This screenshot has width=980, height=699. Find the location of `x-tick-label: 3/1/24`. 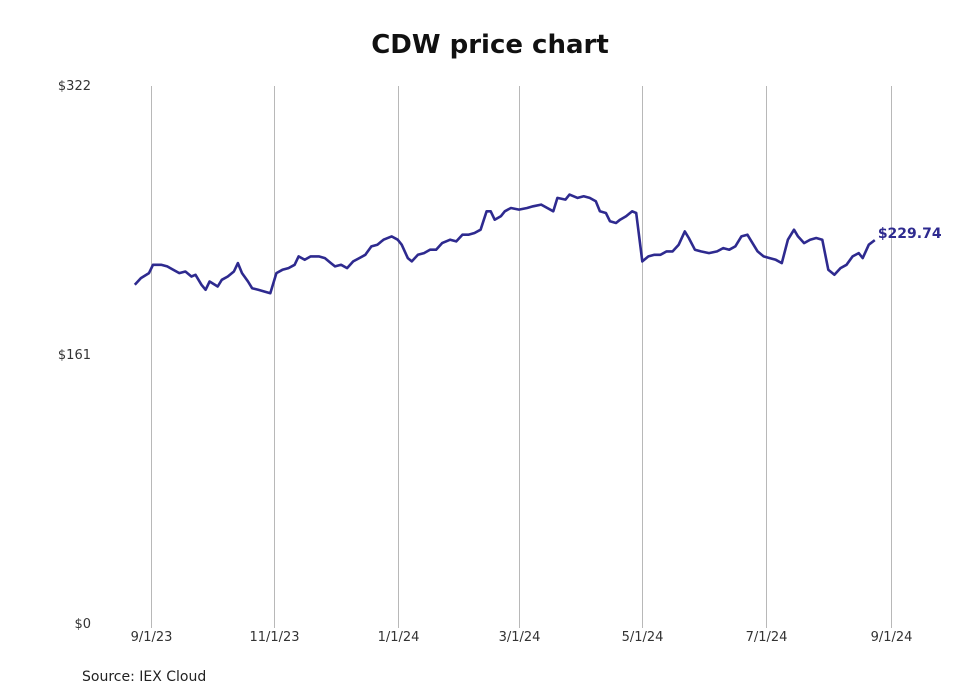

x-tick-label: 3/1/24 is located at coordinates (520, 637).